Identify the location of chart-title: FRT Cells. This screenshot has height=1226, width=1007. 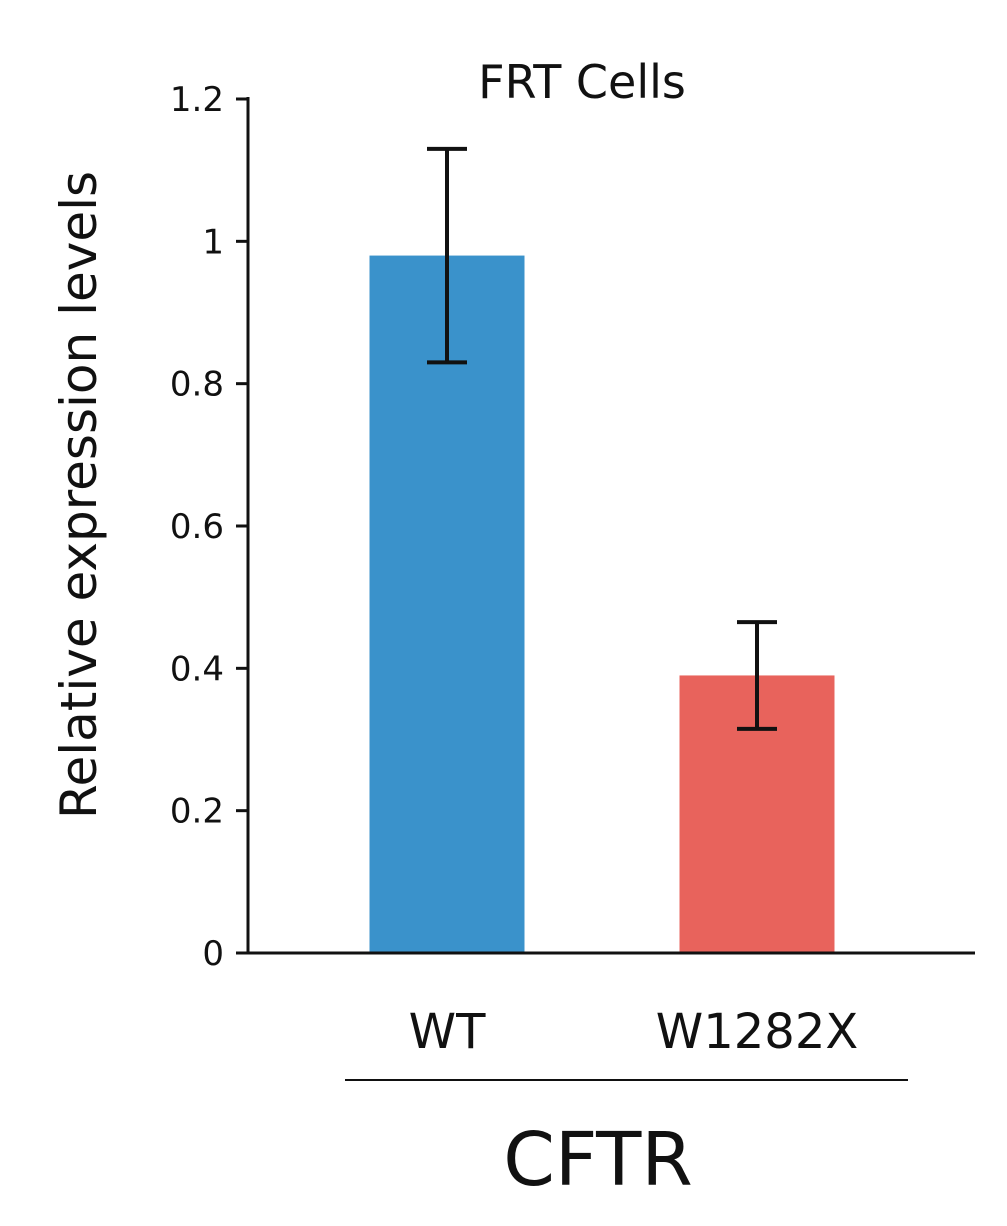
(582, 82).